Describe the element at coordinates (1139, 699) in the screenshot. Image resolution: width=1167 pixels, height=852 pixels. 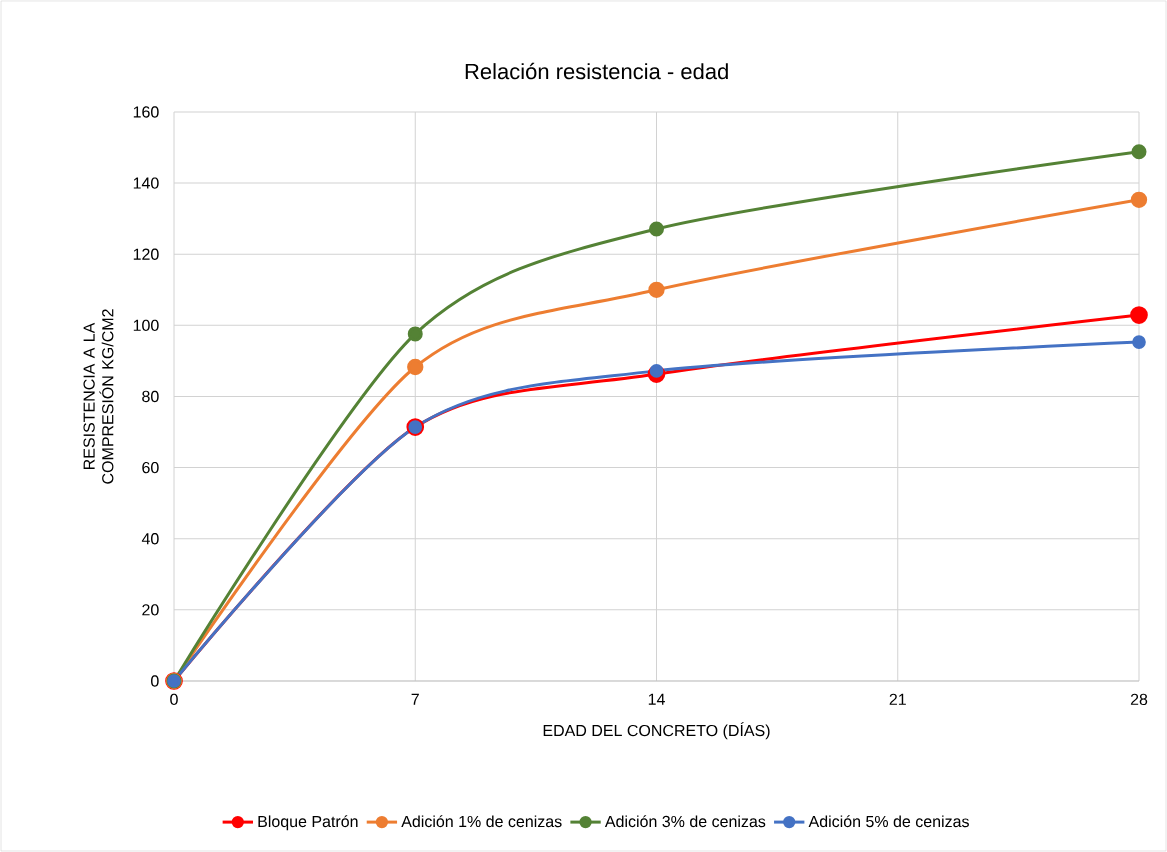
I see `x-tick-label: 28` at that location.